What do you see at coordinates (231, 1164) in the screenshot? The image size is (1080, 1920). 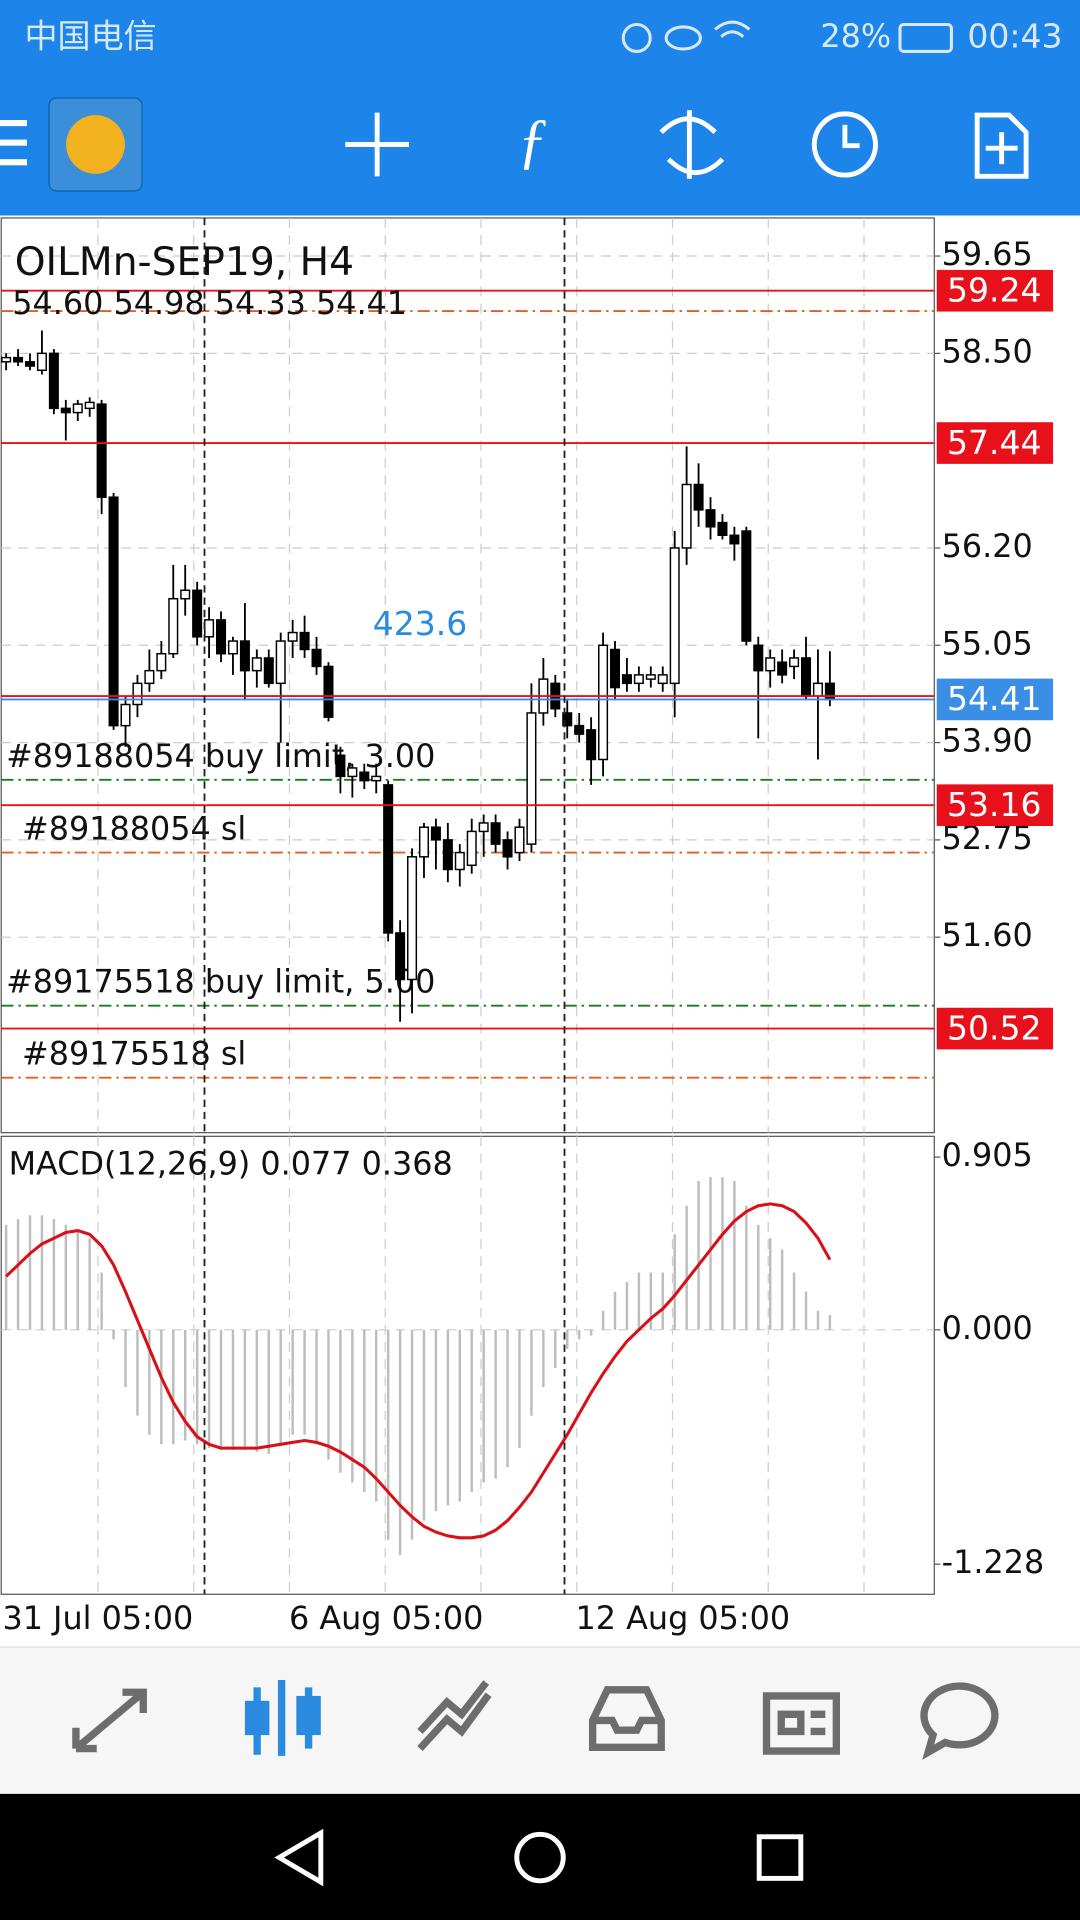 I see `macd-title: MACD(12,26,9) 0.077 0.368` at bounding box center [231, 1164].